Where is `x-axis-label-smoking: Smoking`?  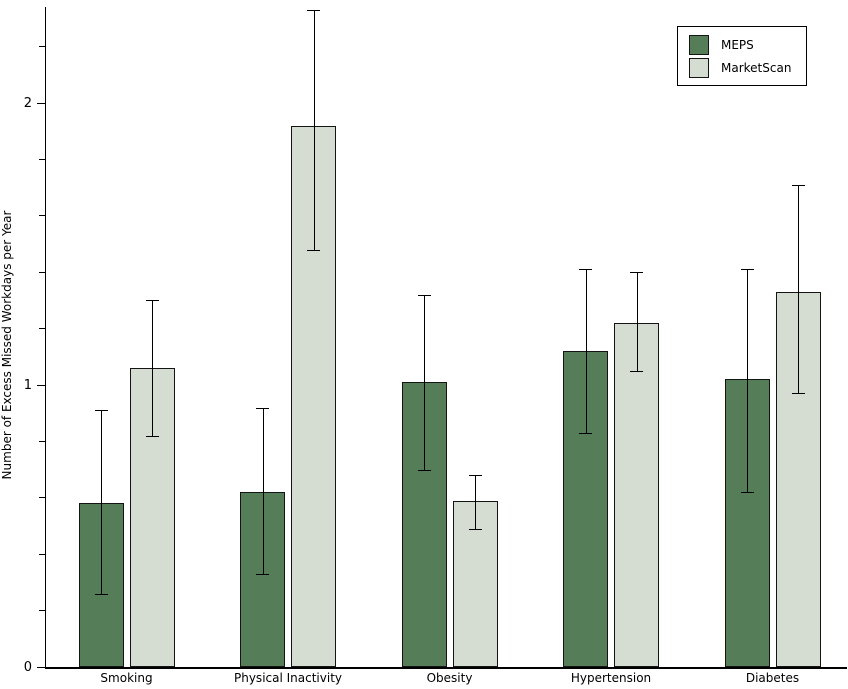 x-axis-label-smoking: Smoking is located at coordinates (126, 678).